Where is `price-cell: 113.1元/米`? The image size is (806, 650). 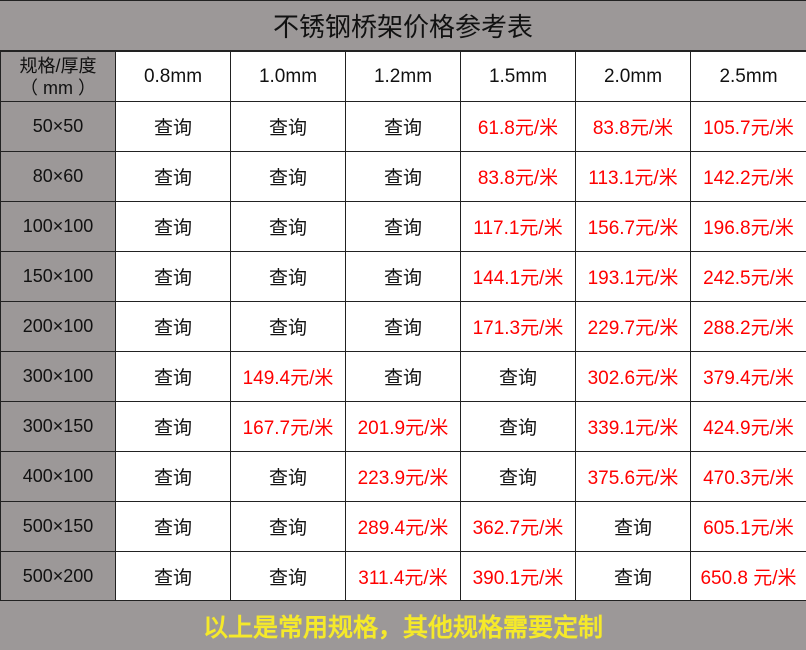
price-cell: 113.1元/米 is located at coordinates (633, 176).